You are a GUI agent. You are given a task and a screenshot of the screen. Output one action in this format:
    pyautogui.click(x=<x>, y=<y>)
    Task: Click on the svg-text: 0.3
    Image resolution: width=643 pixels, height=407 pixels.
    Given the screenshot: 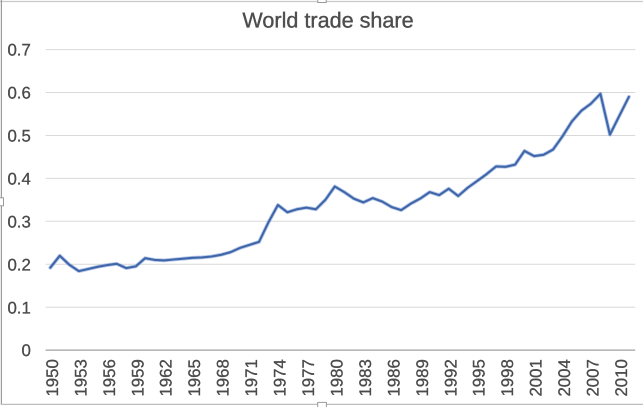 What is the action you would take?
    pyautogui.click(x=18, y=221)
    